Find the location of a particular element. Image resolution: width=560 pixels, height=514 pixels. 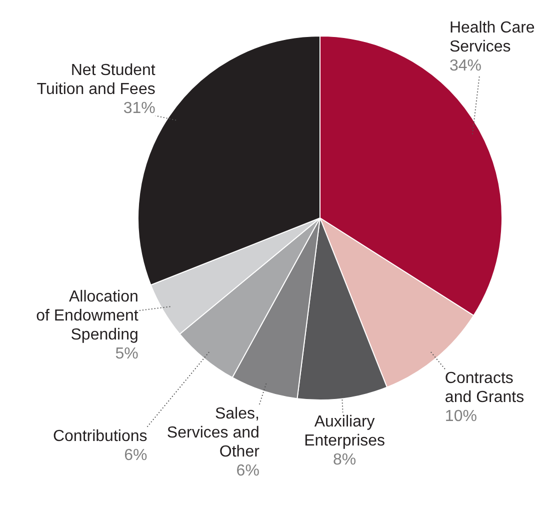

slice-label: Auxiliary Enterprises is located at coordinates (345, 431).